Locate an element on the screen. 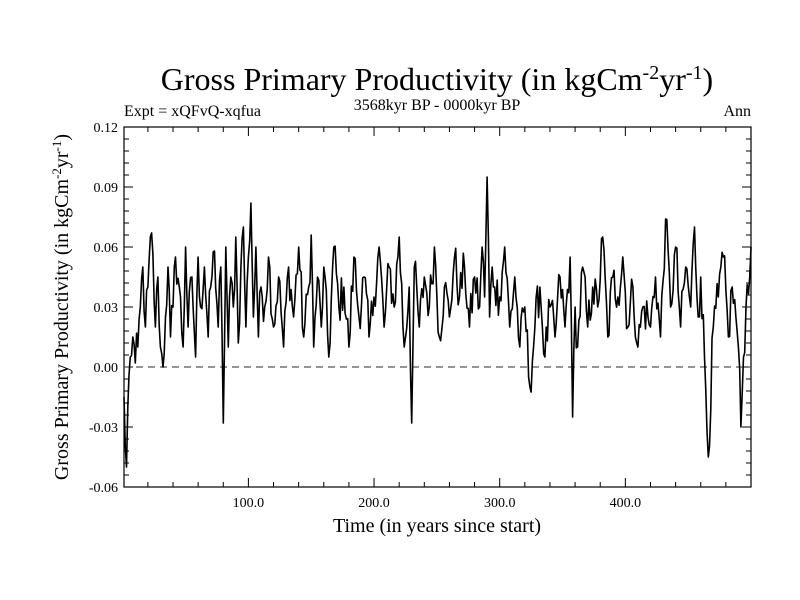 The width and height of the screenshot is (800, 600). season-label: Ann is located at coordinates (737, 111).